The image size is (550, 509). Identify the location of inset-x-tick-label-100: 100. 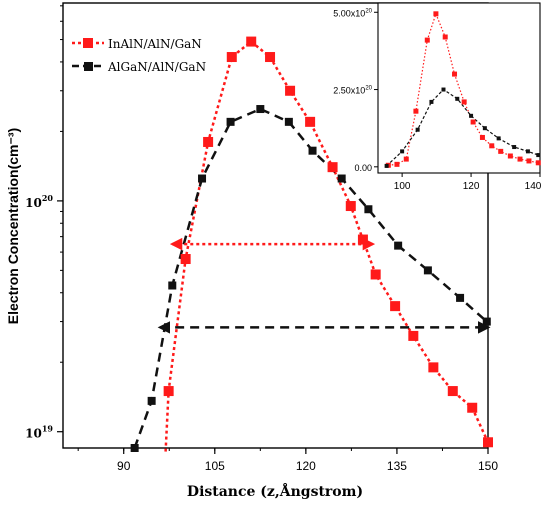
(402, 186).